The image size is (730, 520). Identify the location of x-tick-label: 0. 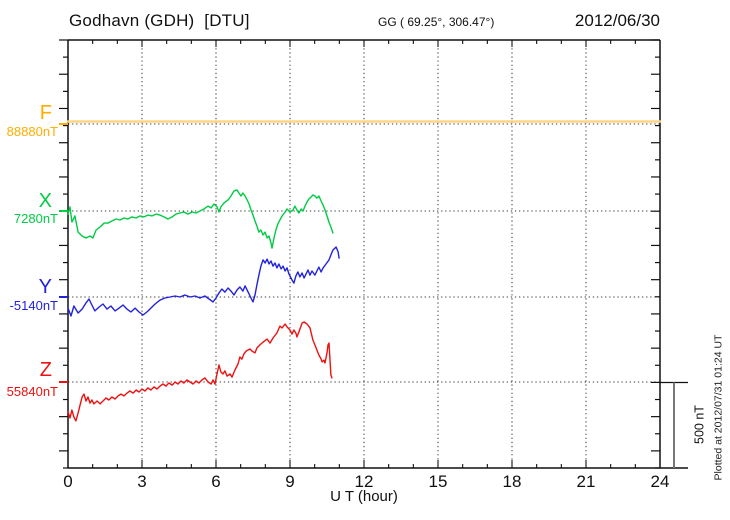
(68, 481).